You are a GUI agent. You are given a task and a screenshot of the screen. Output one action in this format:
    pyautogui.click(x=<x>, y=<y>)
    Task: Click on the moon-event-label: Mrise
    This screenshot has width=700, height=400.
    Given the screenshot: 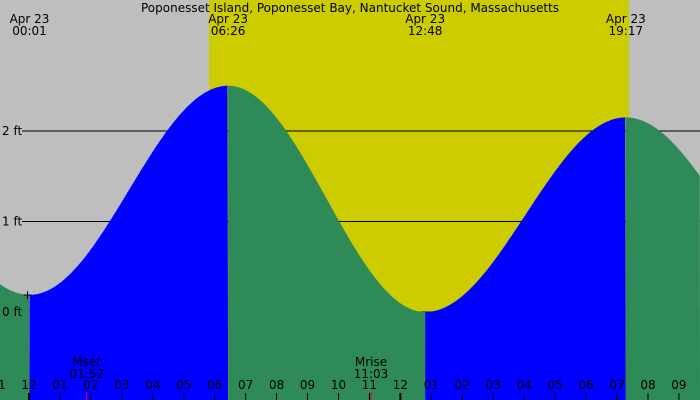 What is the action you would take?
    pyautogui.click(x=371, y=362)
    